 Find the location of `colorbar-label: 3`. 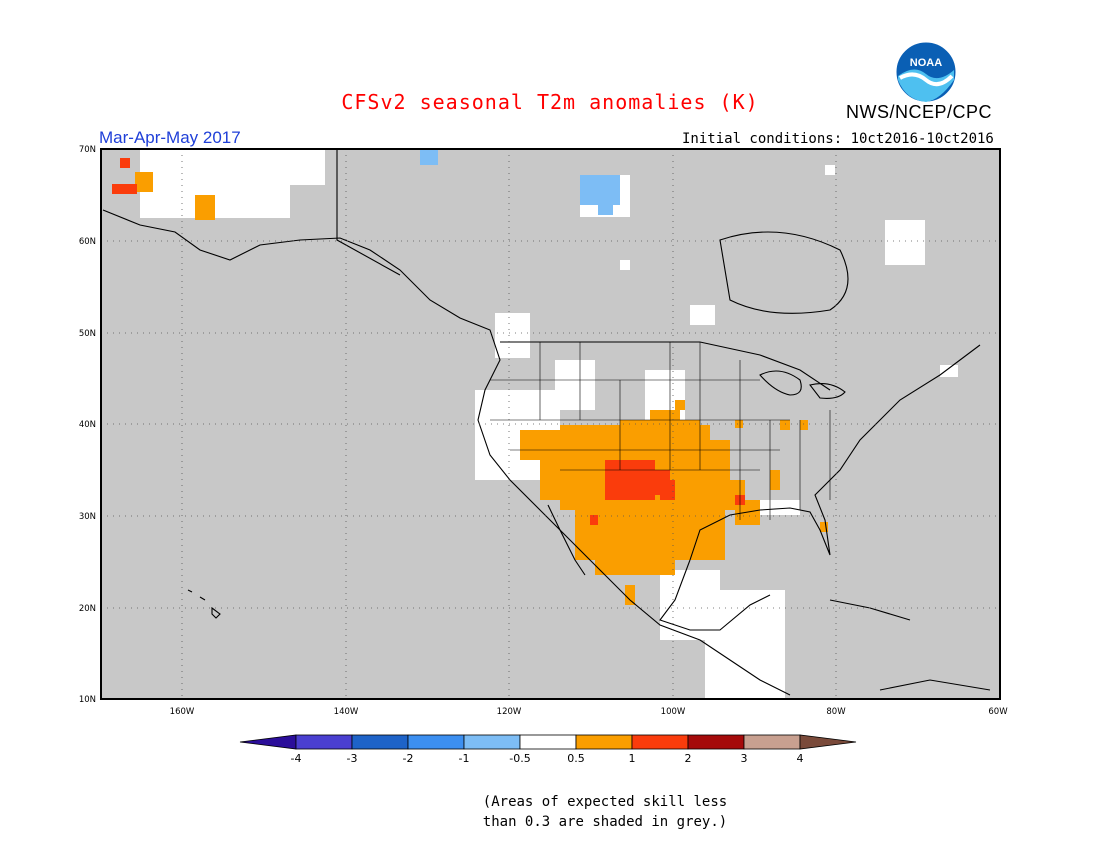

colorbar-label: 3 is located at coordinates (744, 758).